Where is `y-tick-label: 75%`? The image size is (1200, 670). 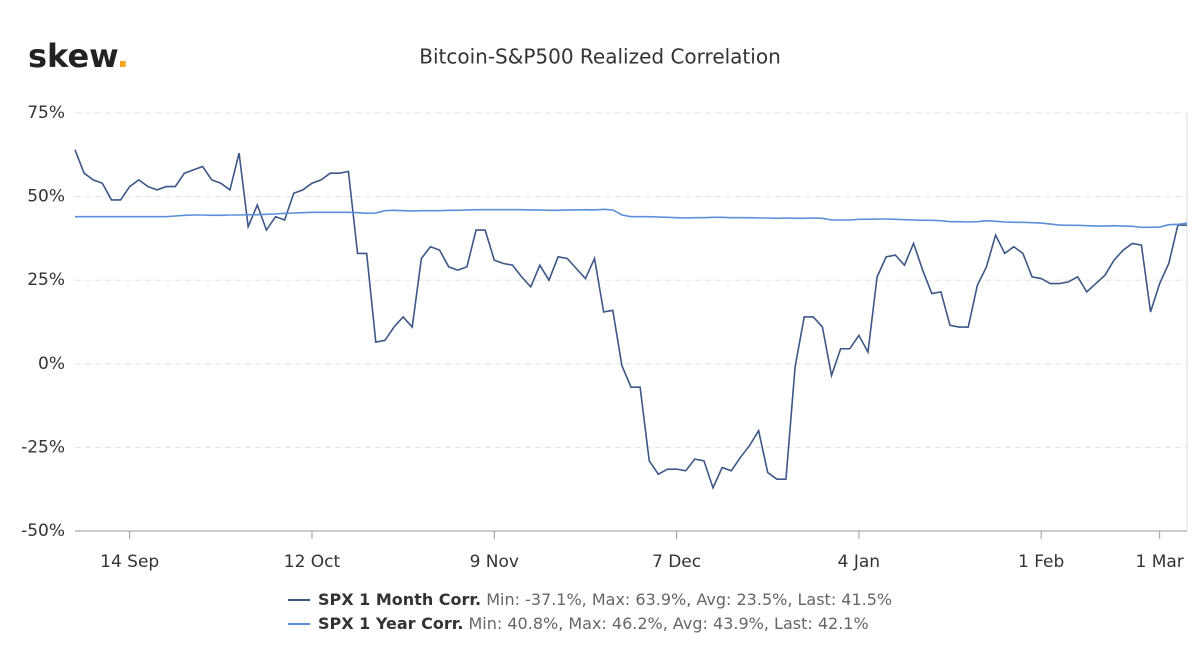 y-tick-label: 75% is located at coordinates (46, 113).